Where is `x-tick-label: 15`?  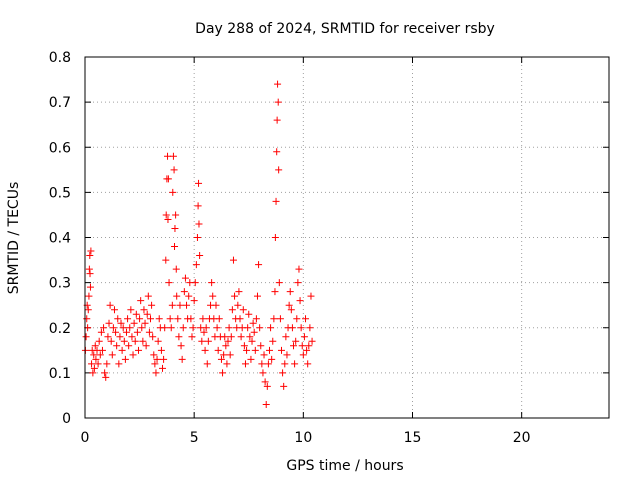 x-tick-label: 15 is located at coordinates (413, 438).